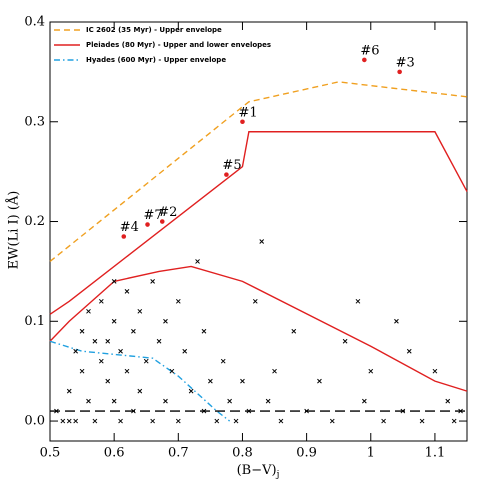  What do you see at coordinates (178, 453) in the screenshot?
I see `x-tick-label: 0.7` at bounding box center [178, 453].